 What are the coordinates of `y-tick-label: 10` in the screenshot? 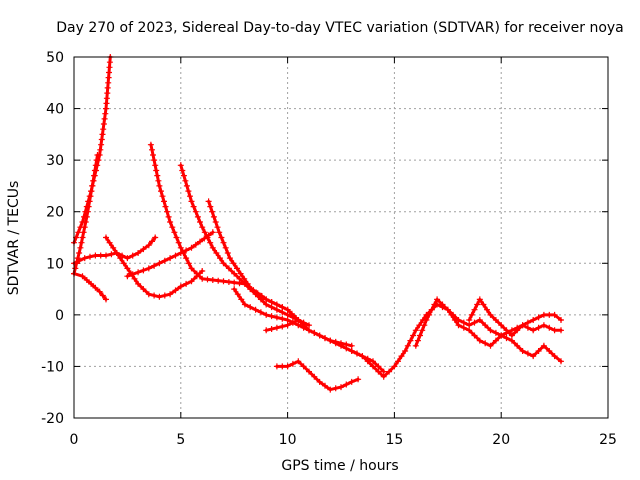 It's located at (55, 264).